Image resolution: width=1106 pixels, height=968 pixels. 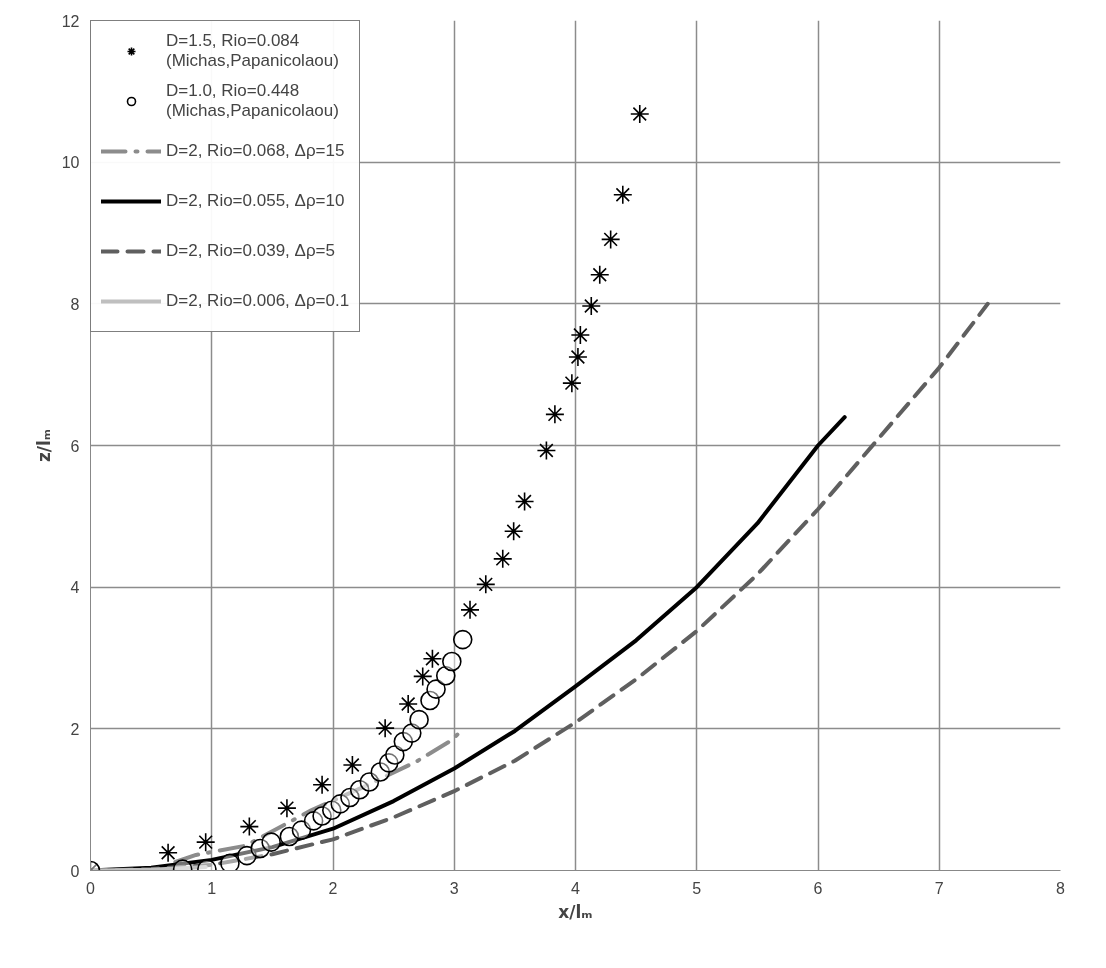 I want to click on x-tick-label: 7, so click(x=939, y=888).